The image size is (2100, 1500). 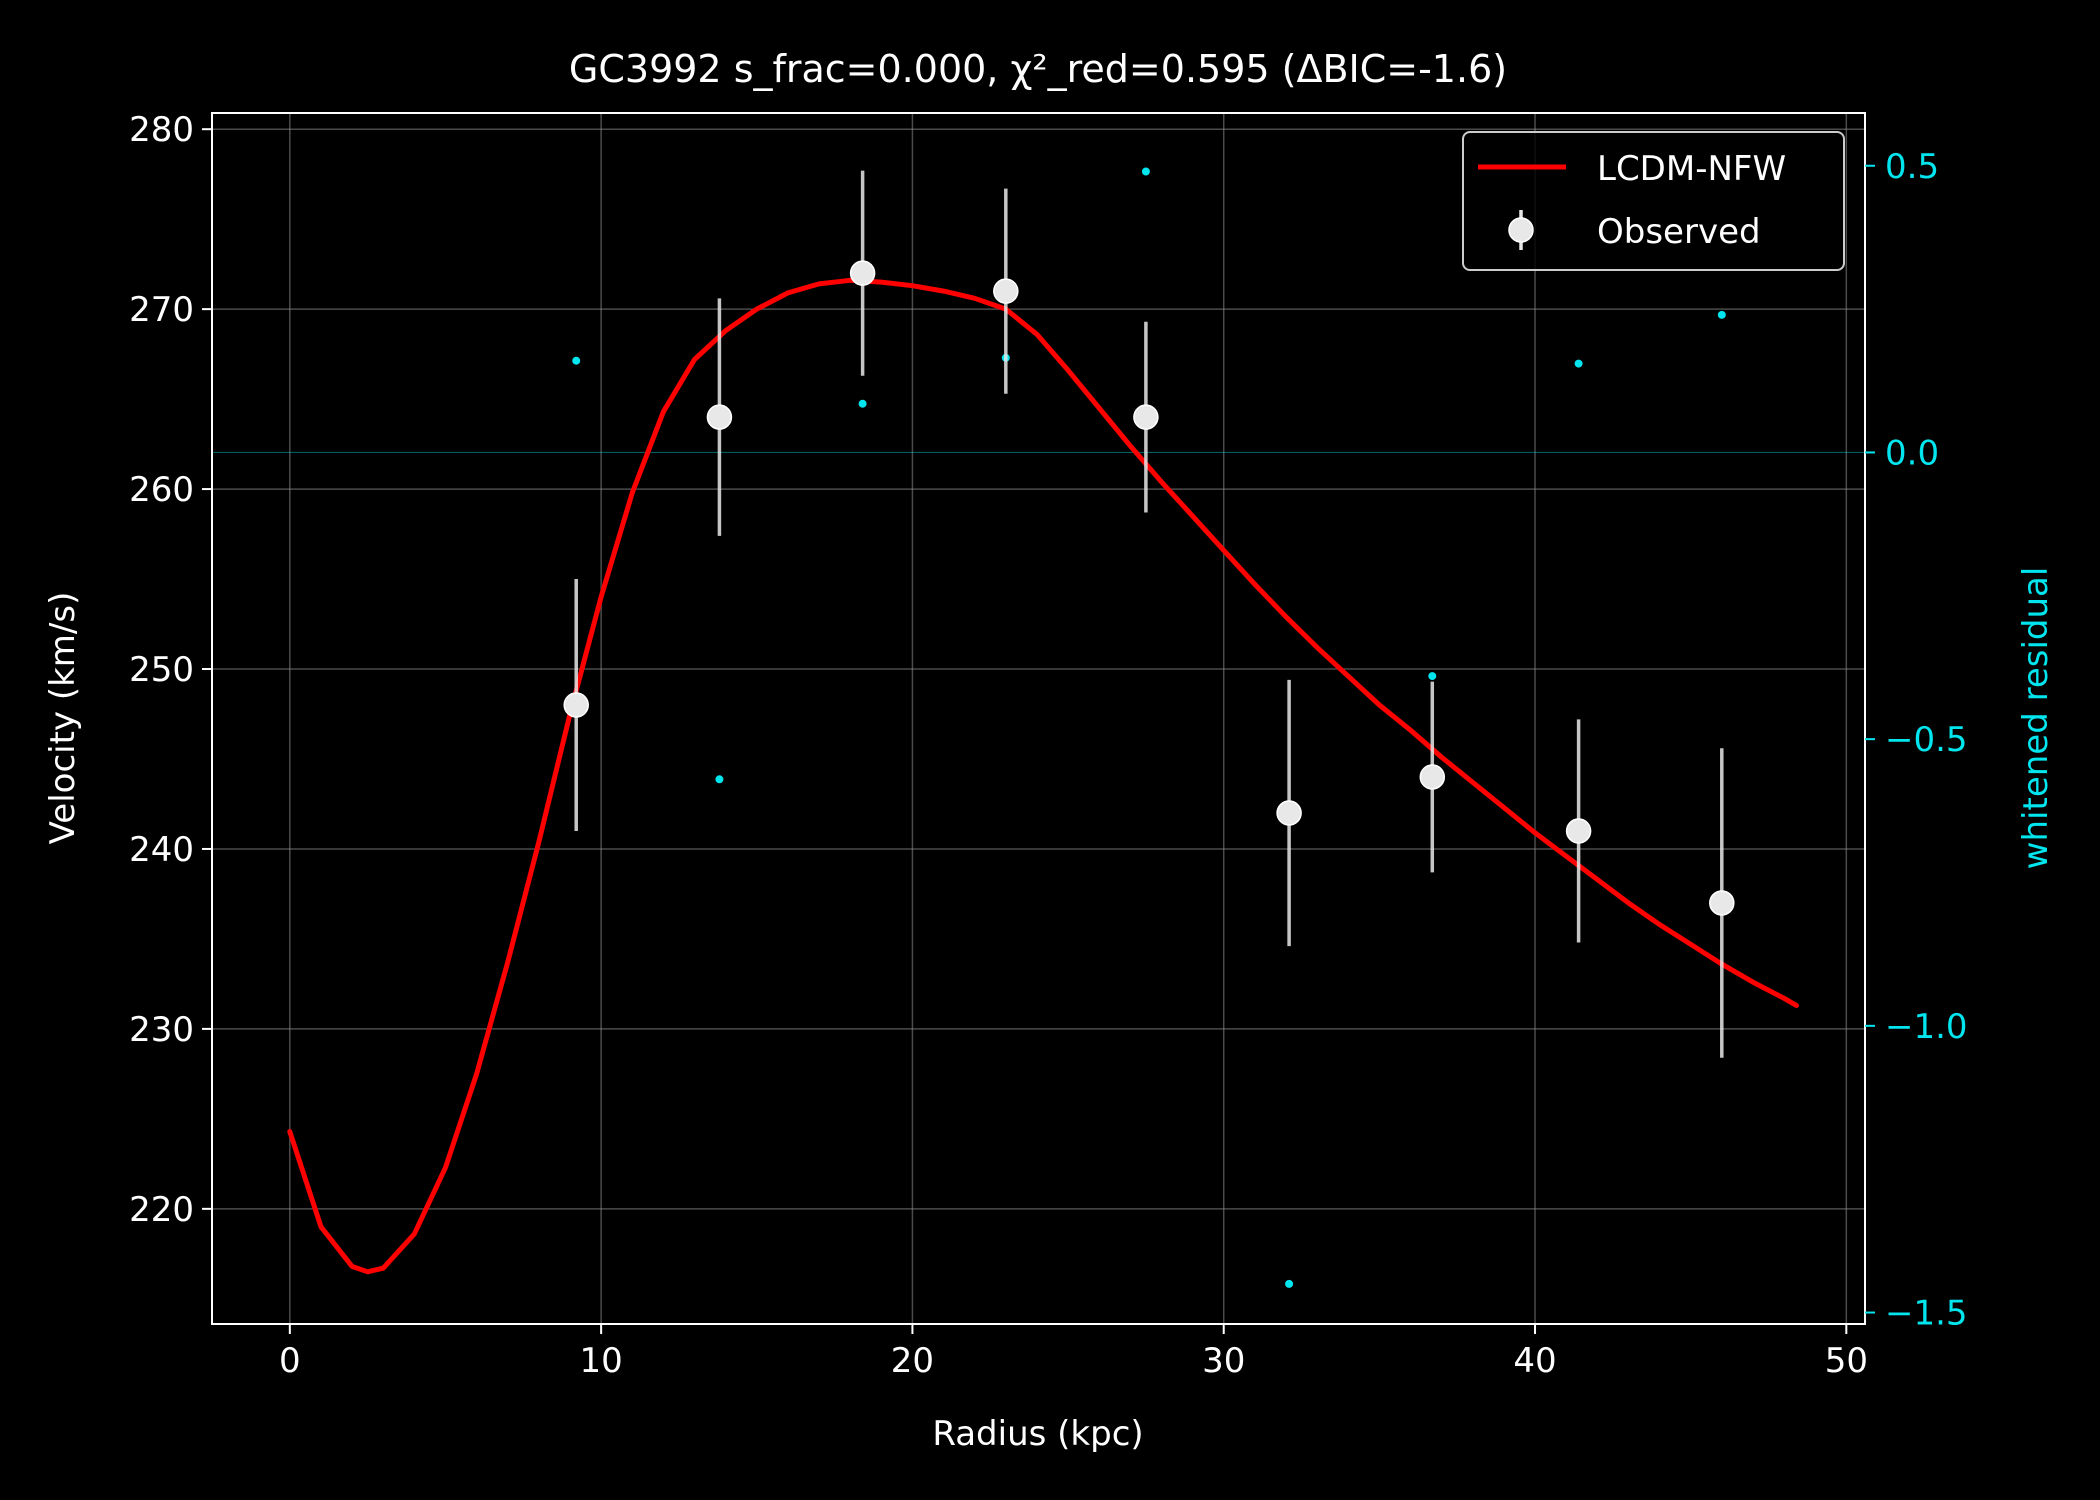 I want to click on legend-label-model: LCDM-NFW, so click(x=1691, y=169).